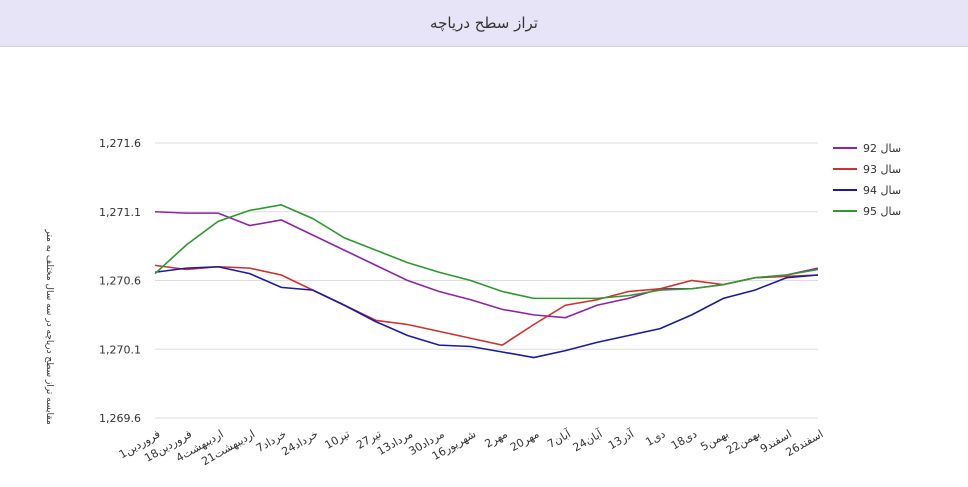 This screenshot has width=968, height=487. I want to click on chart-title: تراز سطح دریاچه, so click(484, 23).